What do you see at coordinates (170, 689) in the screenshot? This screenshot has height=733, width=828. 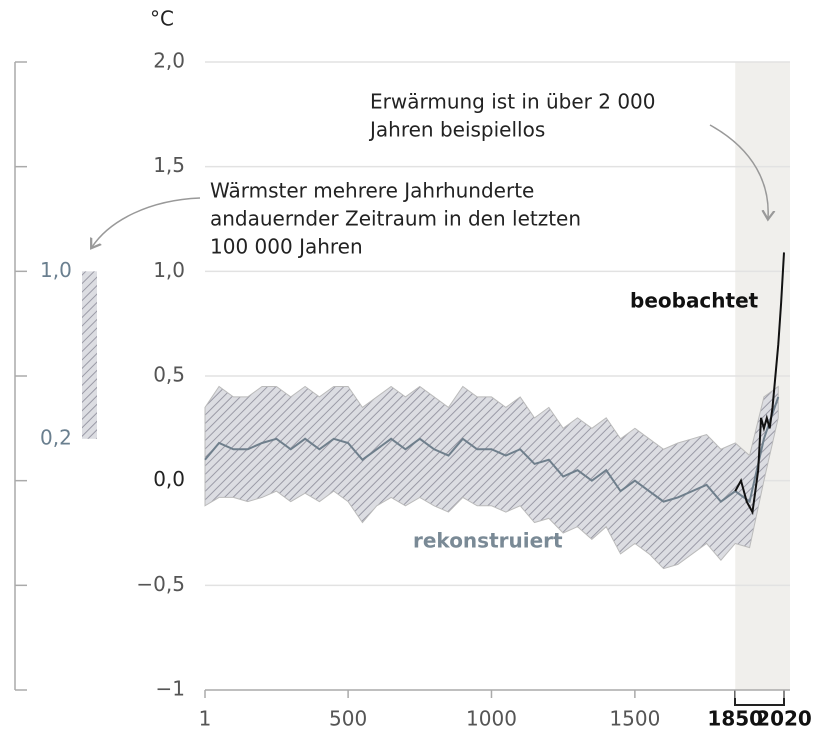 I see `y-tick-label: −1` at bounding box center [170, 689].